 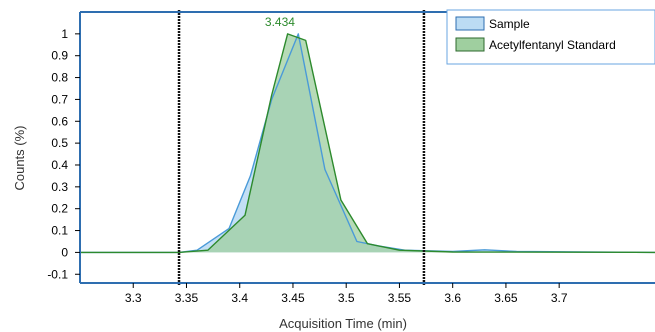 I want to click on x-tick-label: 3.55, so click(x=400, y=298).